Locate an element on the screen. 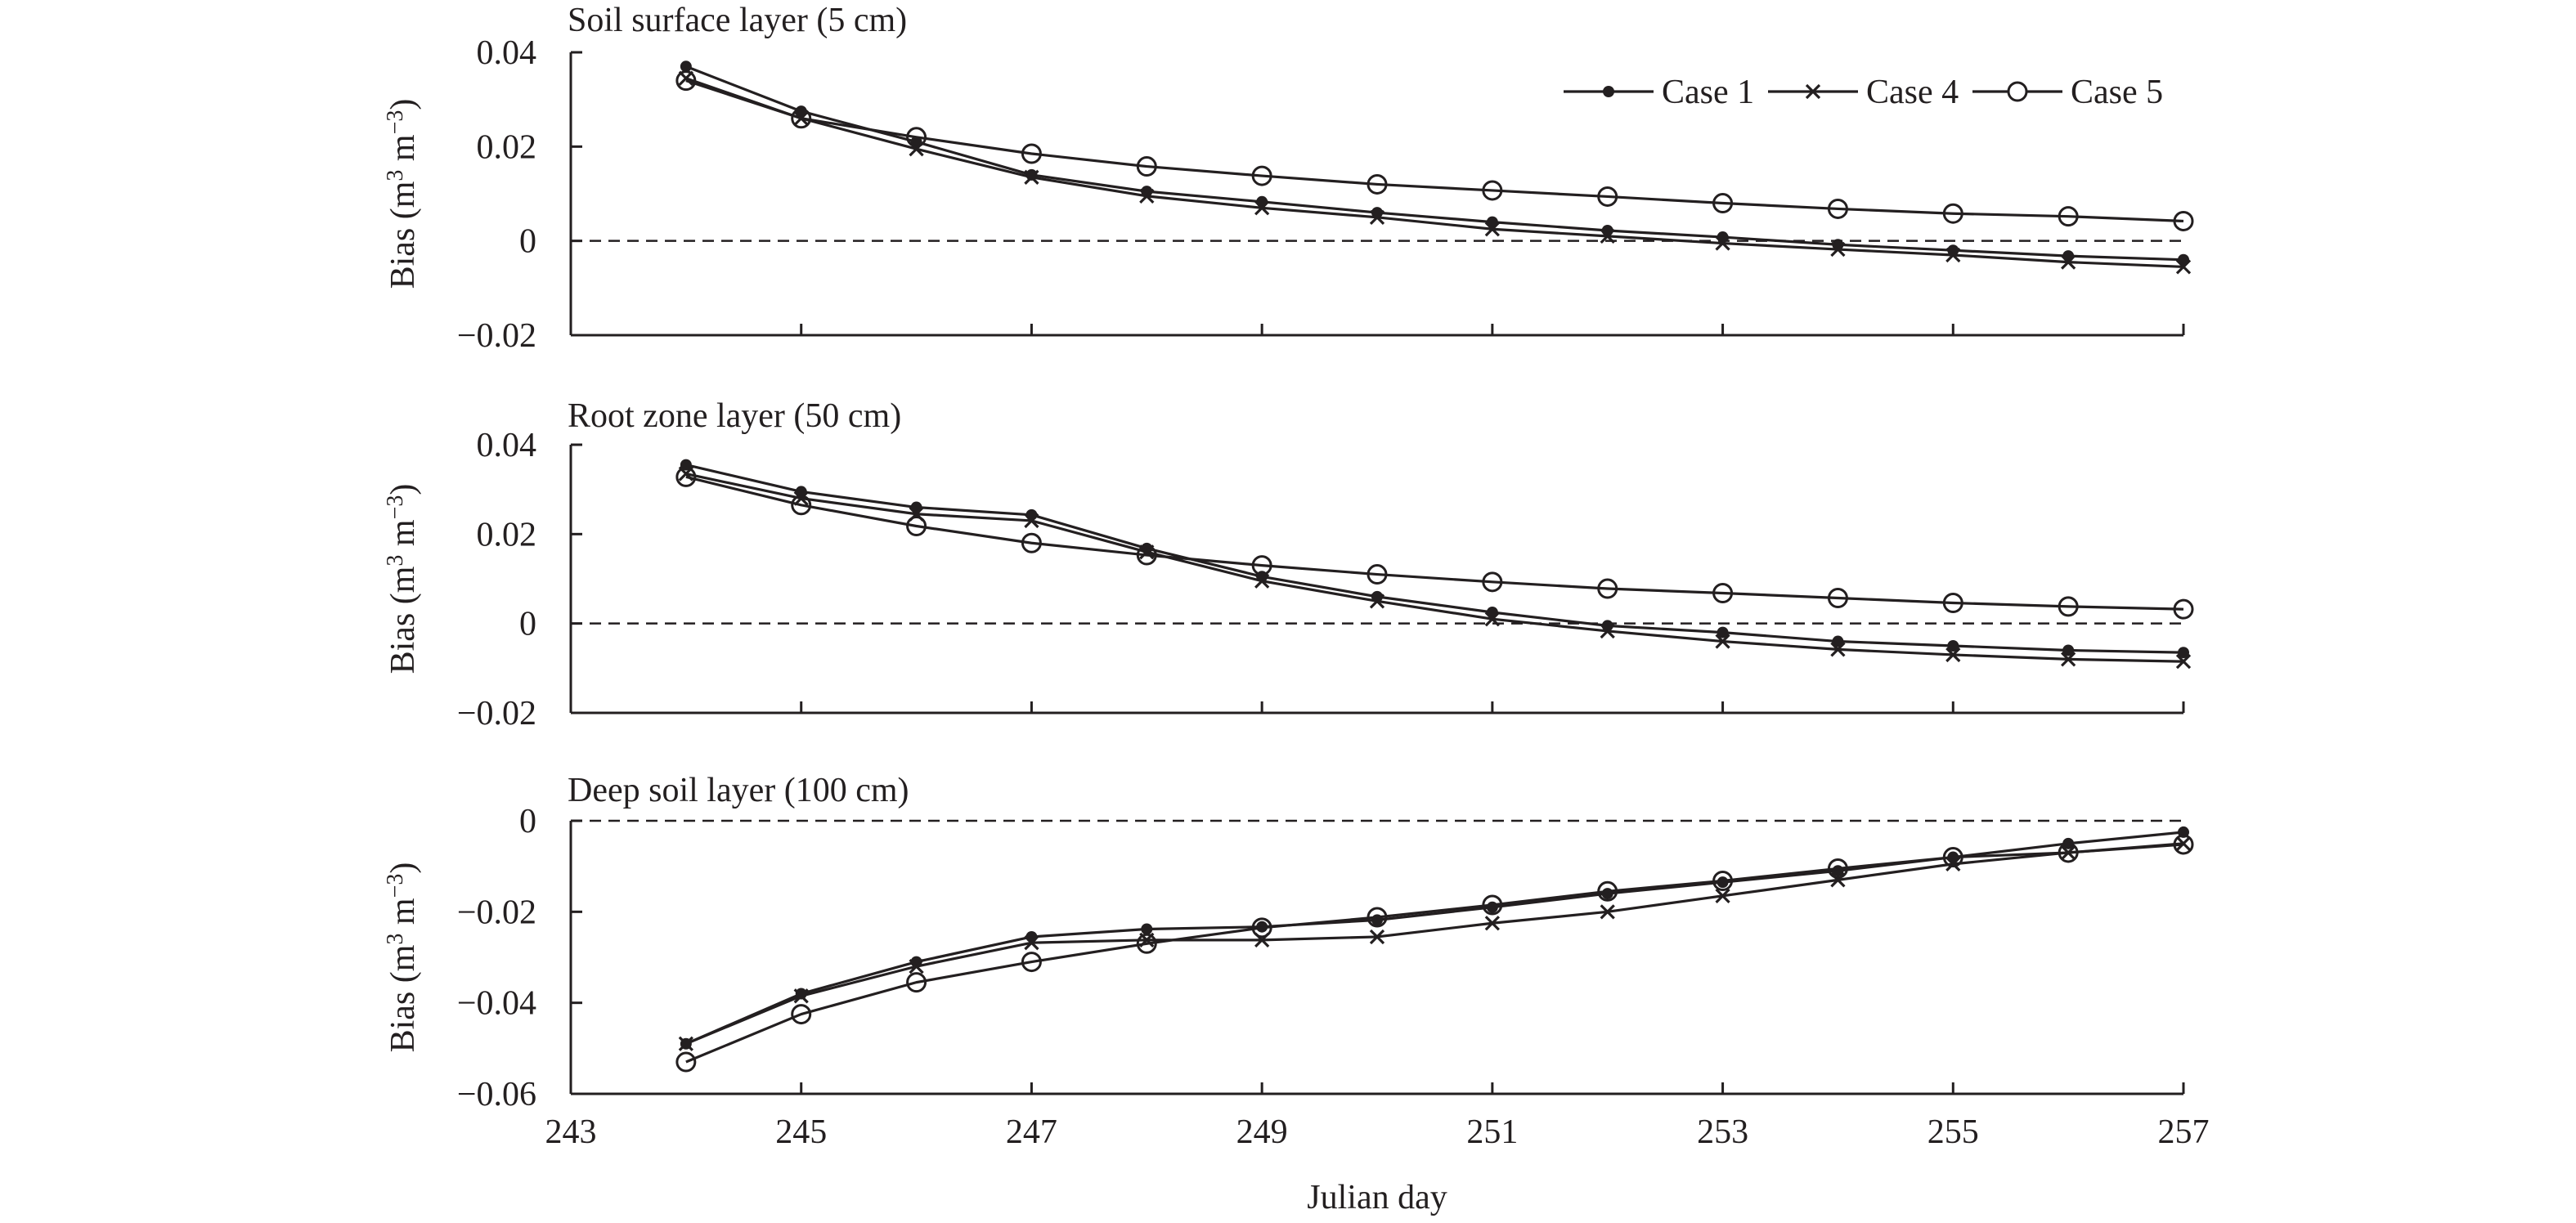 This screenshot has width=2576, height=1223. y-tick-label: 0.04 is located at coordinates (507, 53).